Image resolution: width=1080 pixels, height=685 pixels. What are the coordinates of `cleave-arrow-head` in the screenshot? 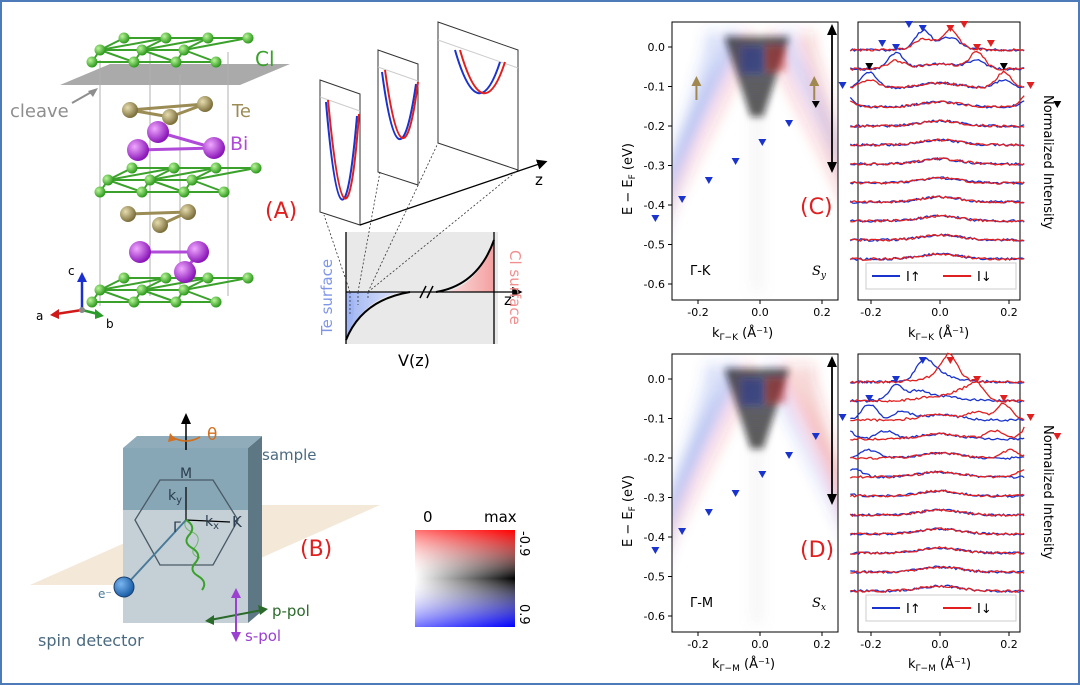 It's located at (93, 92).